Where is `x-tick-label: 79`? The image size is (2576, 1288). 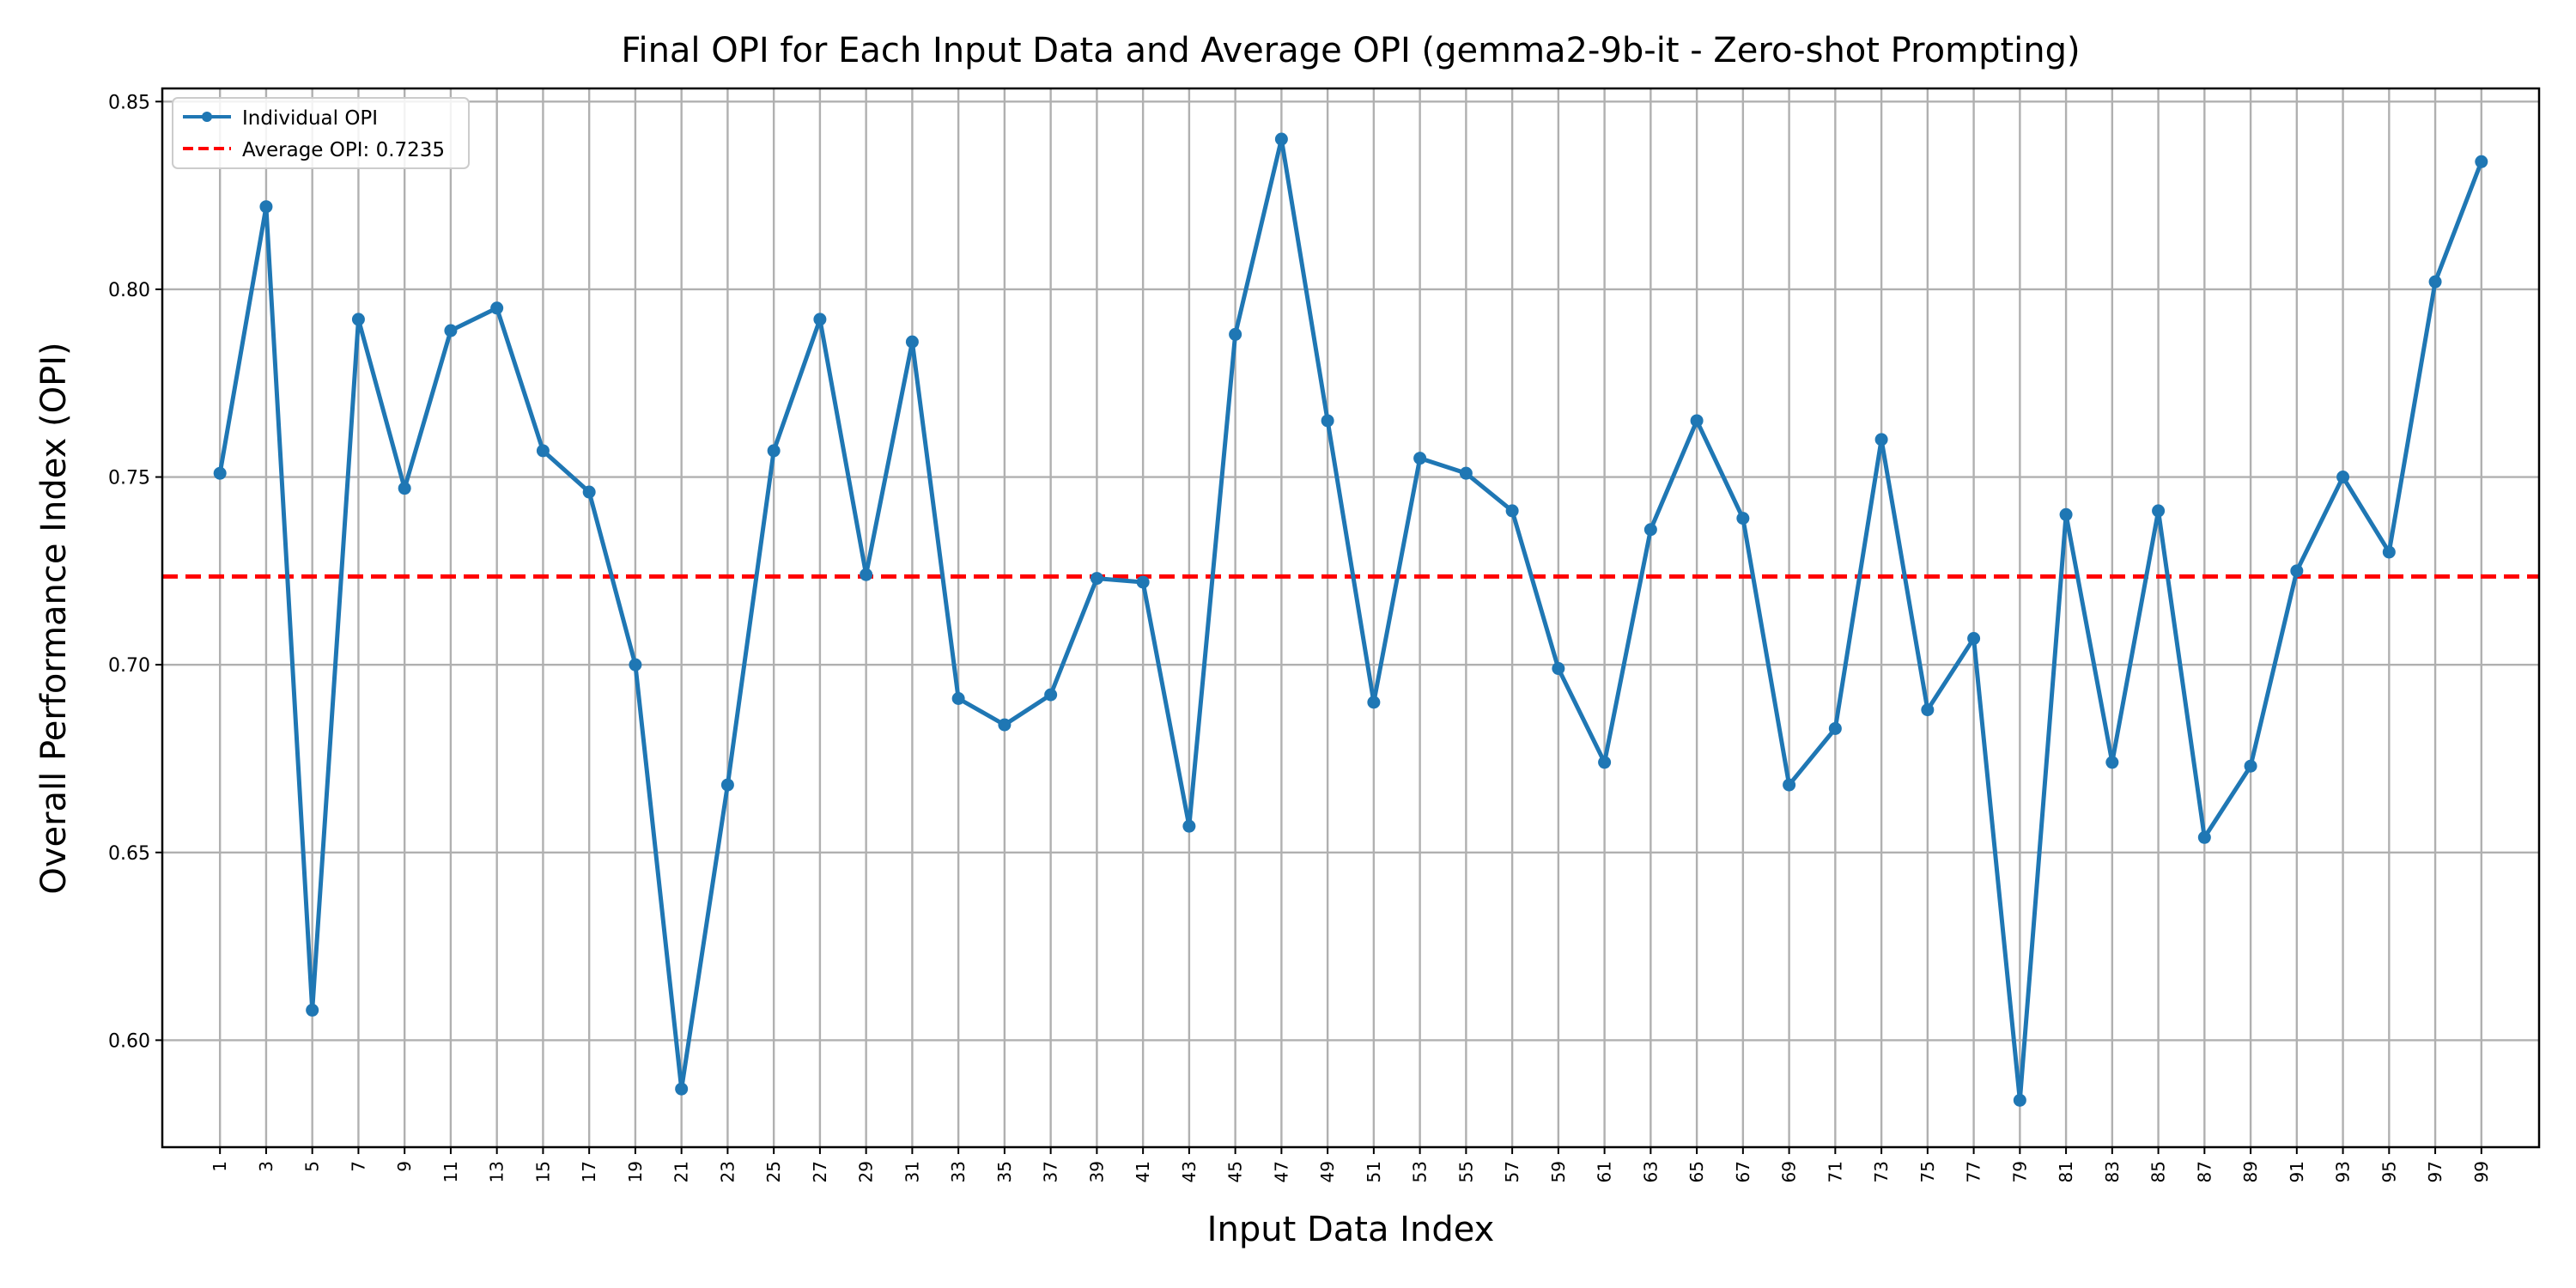 x-tick-label: 79 is located at coordinates (2019, 1171).